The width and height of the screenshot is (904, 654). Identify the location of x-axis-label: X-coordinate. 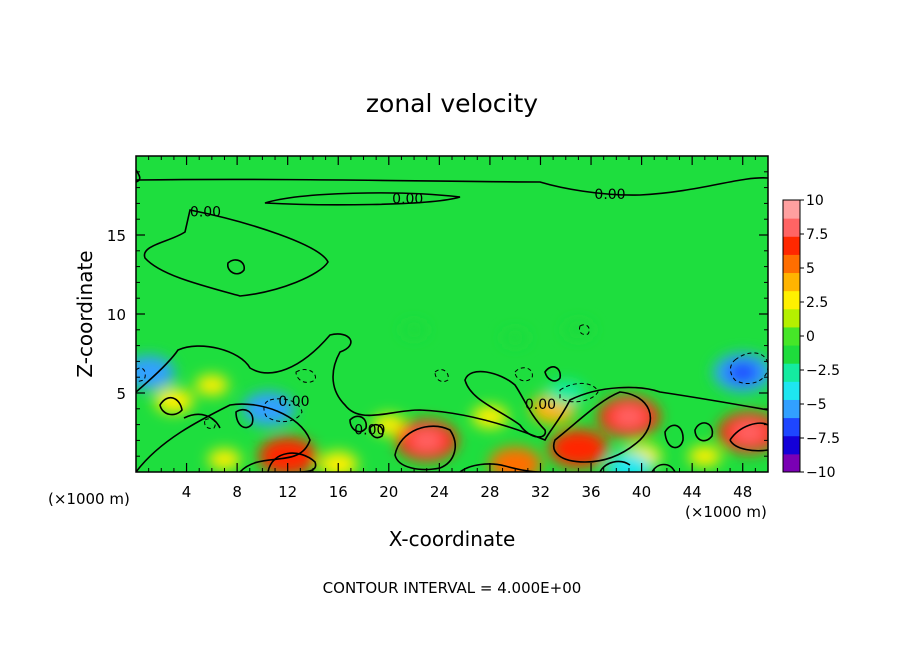
(452, 539).